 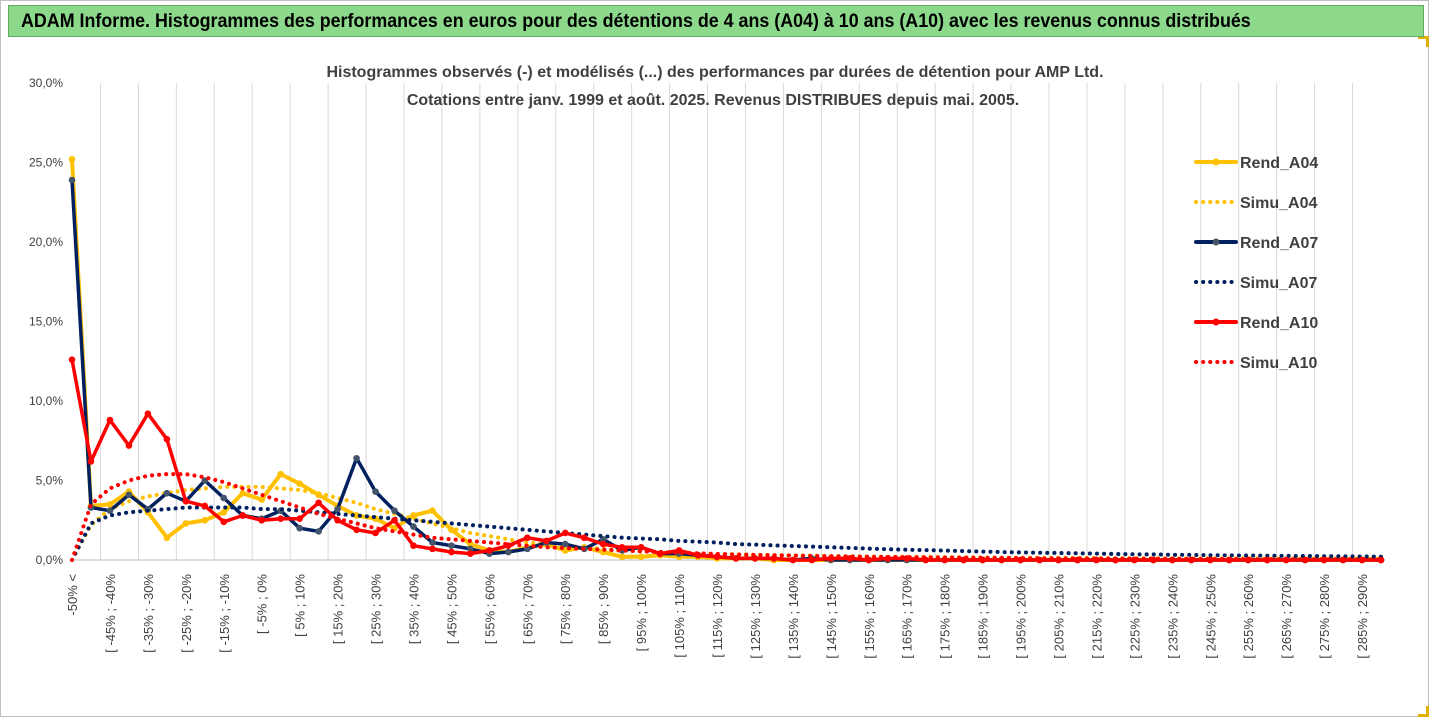 What do you see at coordinates (489, 609) in the screenshot?
I see `x-tick-label: [ 55% ; 60%` at bounding box center [489, 609].